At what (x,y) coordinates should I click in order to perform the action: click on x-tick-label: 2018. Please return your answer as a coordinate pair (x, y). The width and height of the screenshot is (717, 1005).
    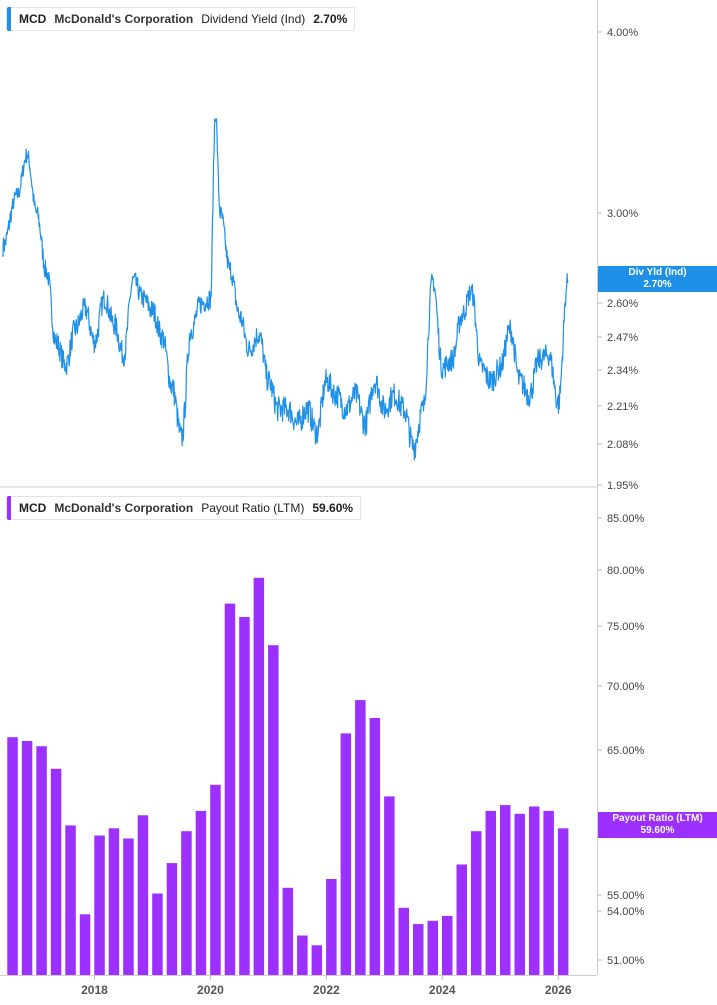
    Looking at the image, I should click on (94, 990).